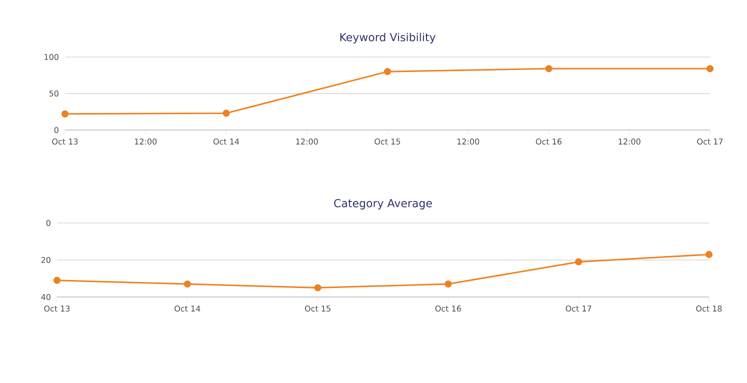  I want to click on chart-title: Category Average, so click(383, 204).